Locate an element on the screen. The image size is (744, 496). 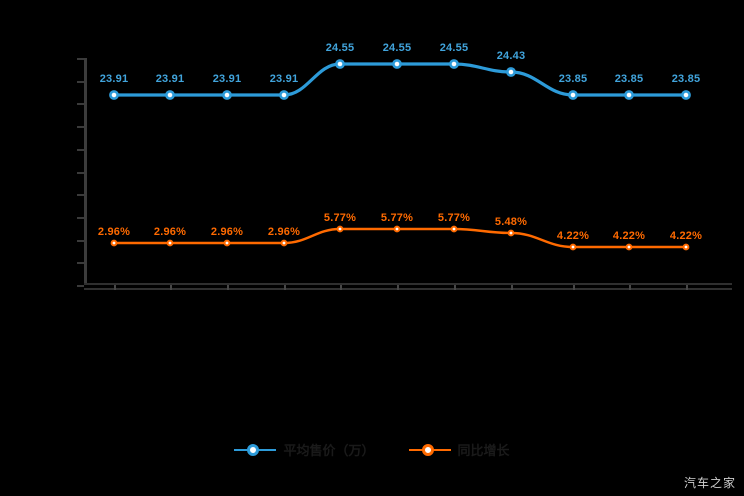
legend-item-yoy-growth: 同比增长 is located at coordinates (459, 449).